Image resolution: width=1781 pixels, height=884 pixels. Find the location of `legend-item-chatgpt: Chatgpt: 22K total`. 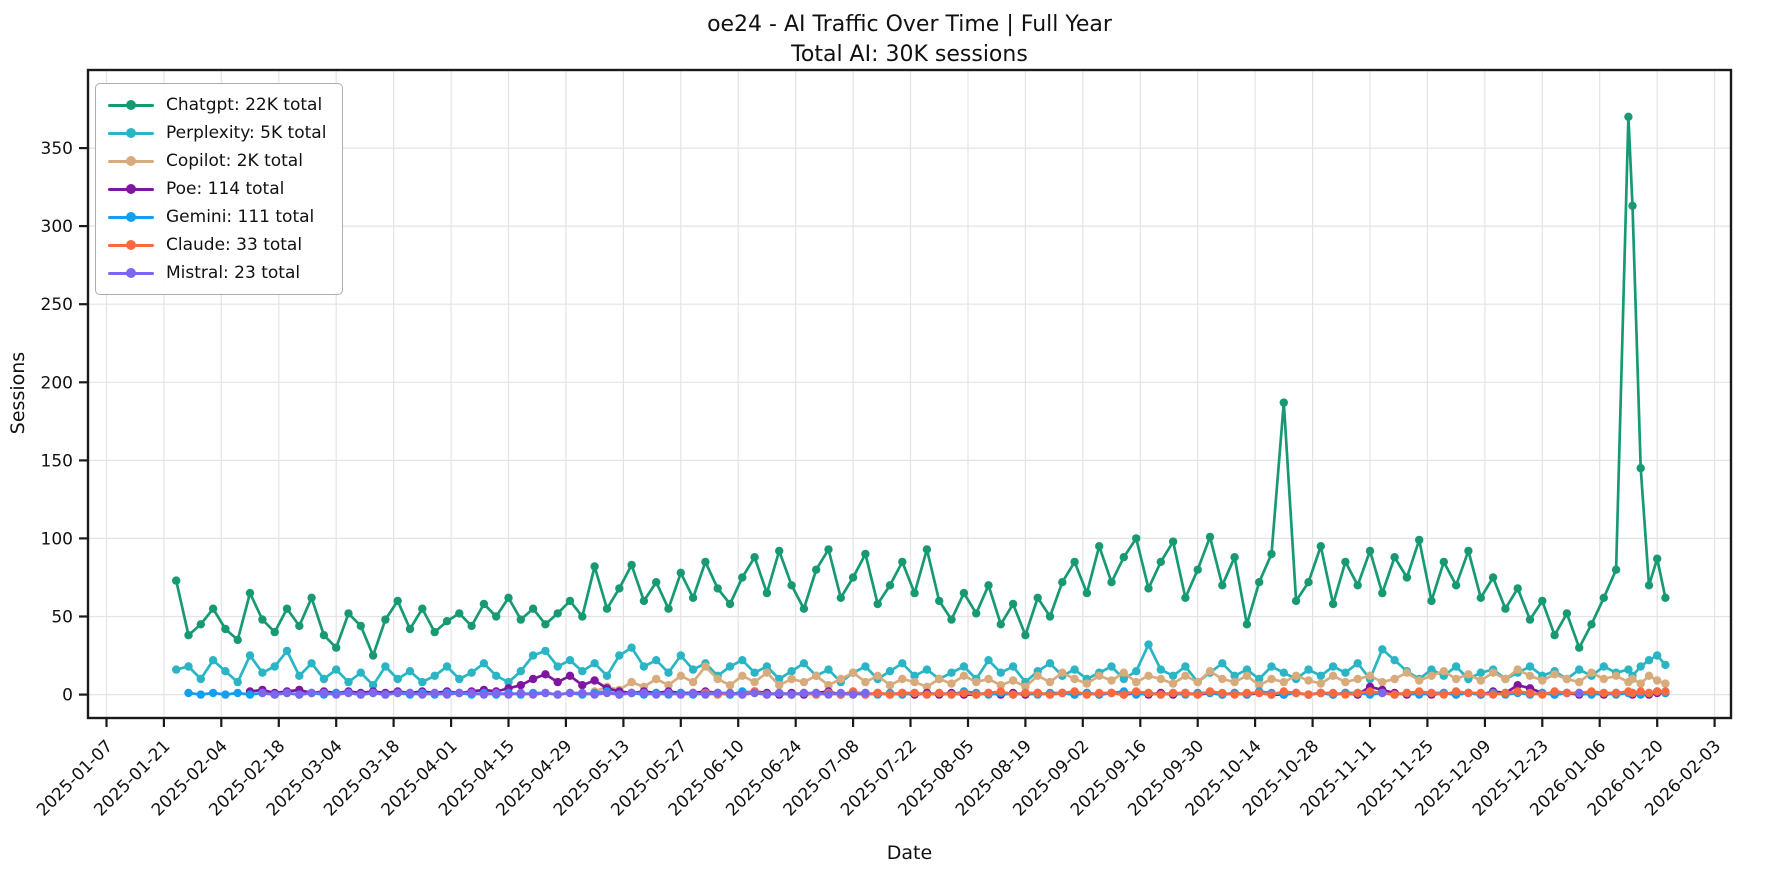

legend-item-chatgpt: Chatgpt: 22K total is located at coordinates (217, 105).